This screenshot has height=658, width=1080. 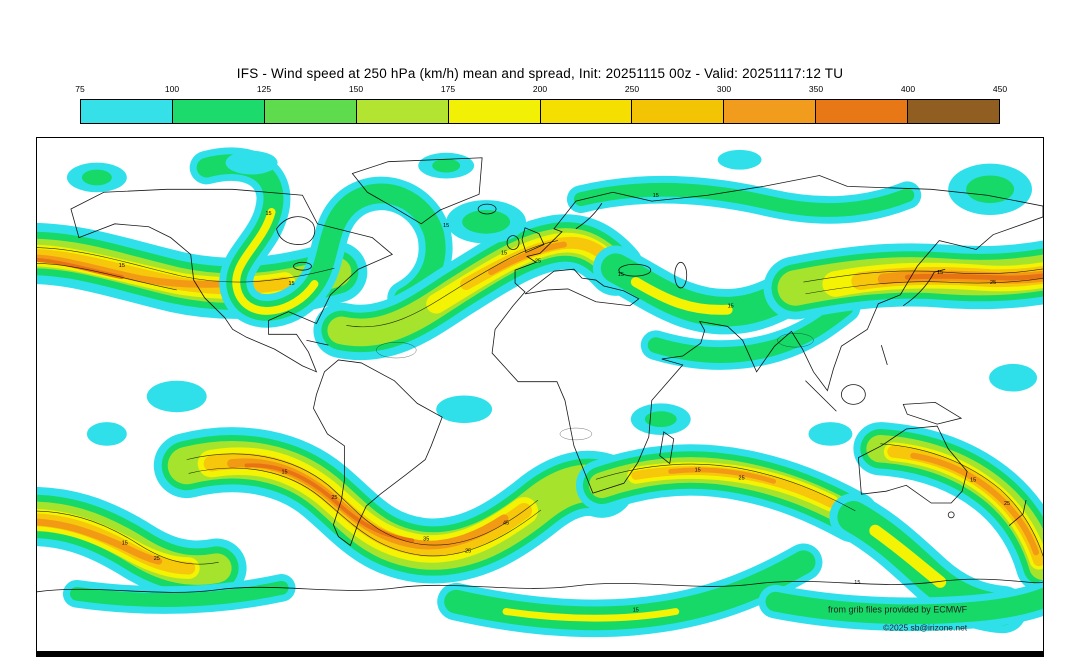 I want to click on colorbar-tick: 75, so click(x=80, y=89).